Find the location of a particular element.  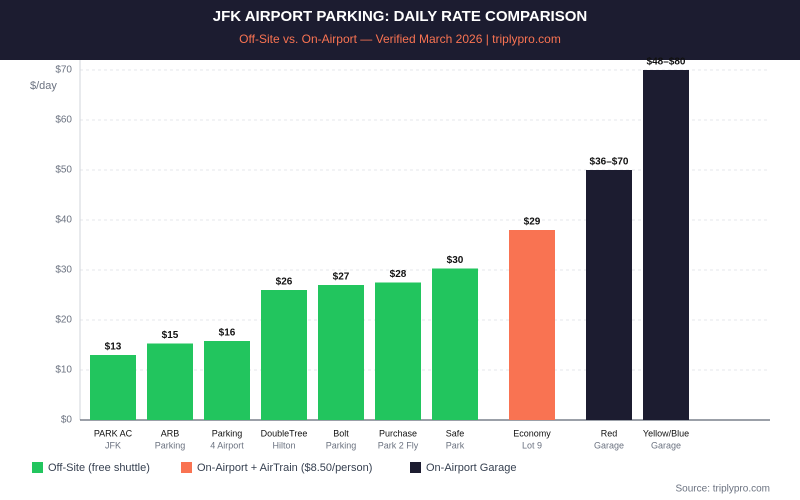

x-tick-label: PARK AC is located at coordinates (113, 433).